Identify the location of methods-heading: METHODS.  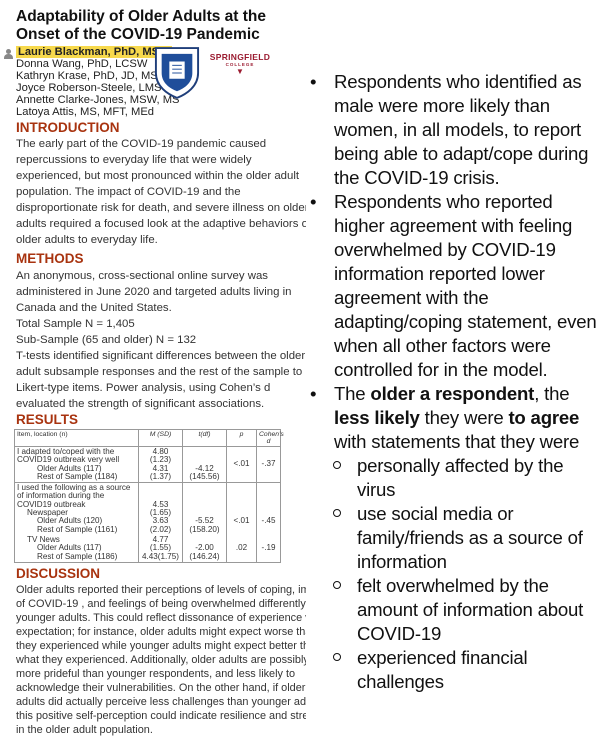
(50, 258).